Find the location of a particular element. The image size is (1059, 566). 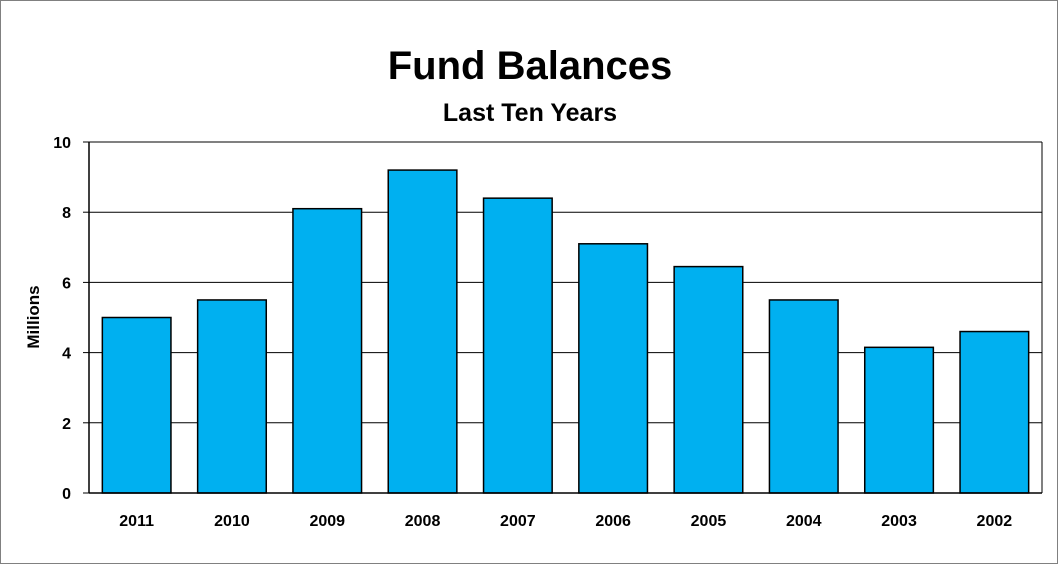

x-tick-label: 2007 is located at coordinates (518, 521).